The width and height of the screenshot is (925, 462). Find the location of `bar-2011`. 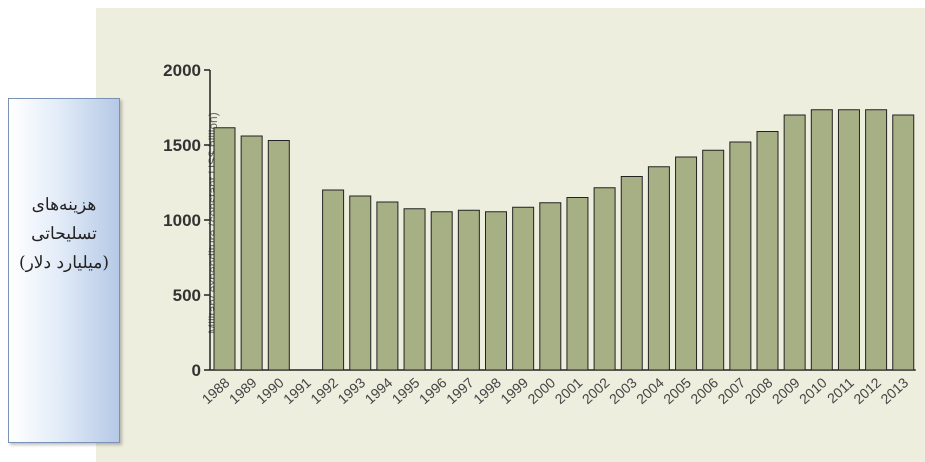

bar-2011 is located at coordinates (848, 240).